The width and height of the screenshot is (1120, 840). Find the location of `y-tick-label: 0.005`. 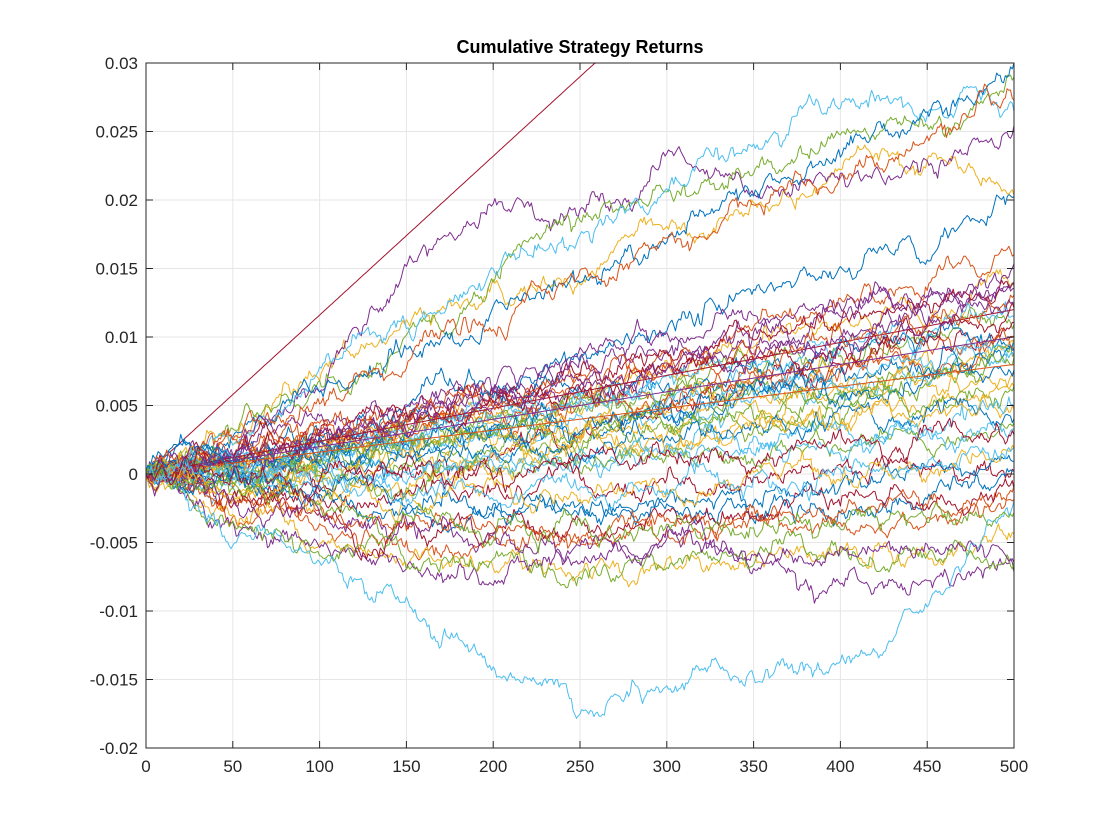

y-tick-label: 0.005 is located at coordinates (116, 406).